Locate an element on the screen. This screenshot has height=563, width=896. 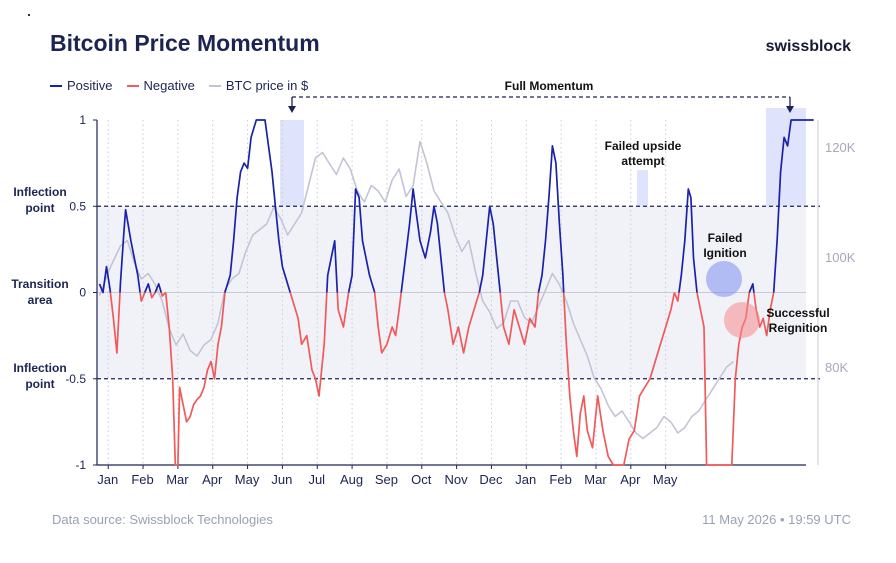
legend-swatch-btc-price is located at coordinates (214, 85).